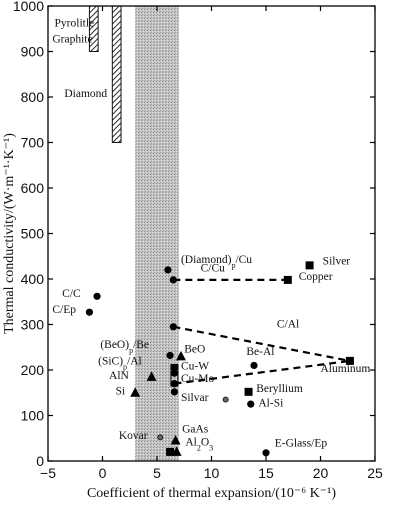 The image size is (400, 507). Describe the element at coordinates (266, 453) in the screenshot. I see `point-e-glass-ep-marker` at that location.